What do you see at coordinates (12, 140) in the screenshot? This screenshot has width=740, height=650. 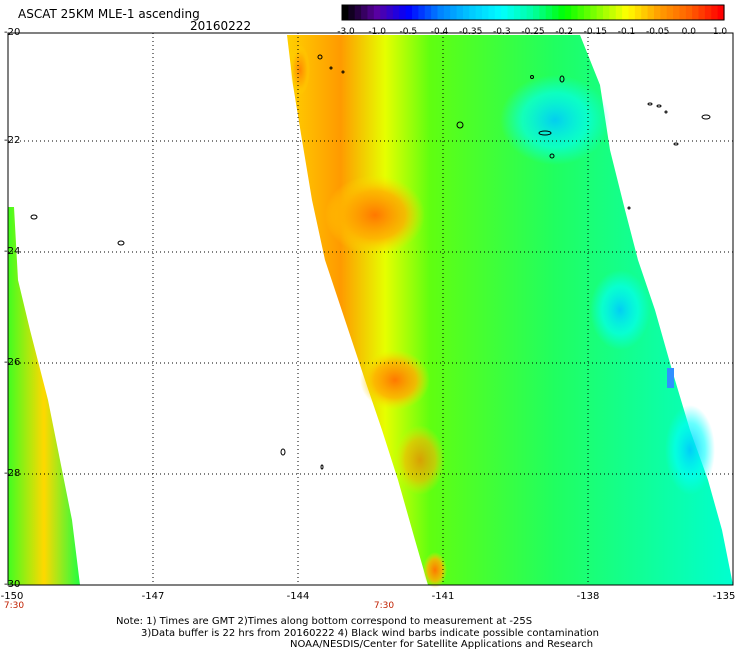 I see `lat-label-22: -22` at bounding box center [12, 140].